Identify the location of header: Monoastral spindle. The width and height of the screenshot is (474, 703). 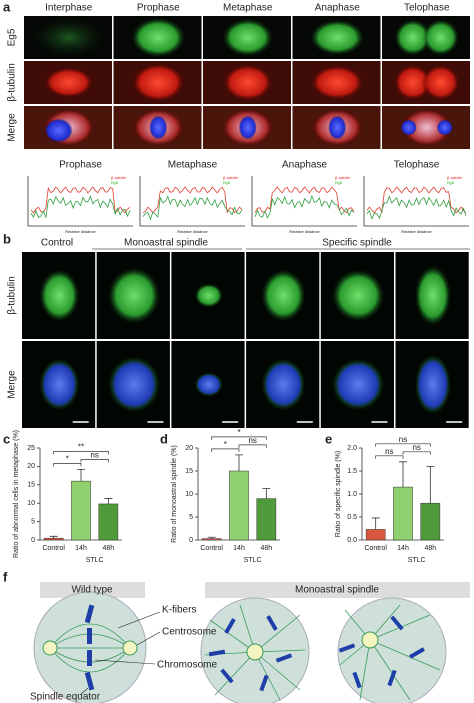
(337, 590).